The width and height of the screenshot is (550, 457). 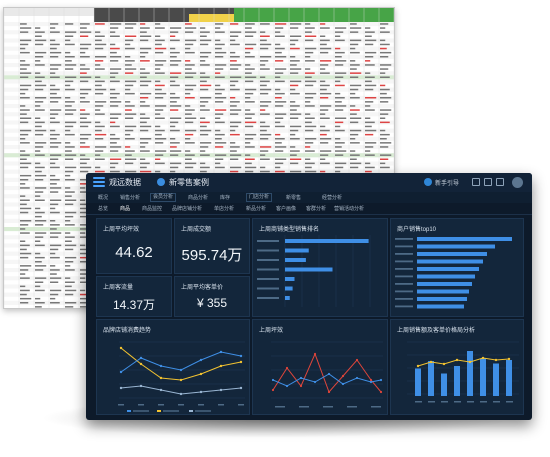 I want to click on apps-icon, so click(x=500, y=182).